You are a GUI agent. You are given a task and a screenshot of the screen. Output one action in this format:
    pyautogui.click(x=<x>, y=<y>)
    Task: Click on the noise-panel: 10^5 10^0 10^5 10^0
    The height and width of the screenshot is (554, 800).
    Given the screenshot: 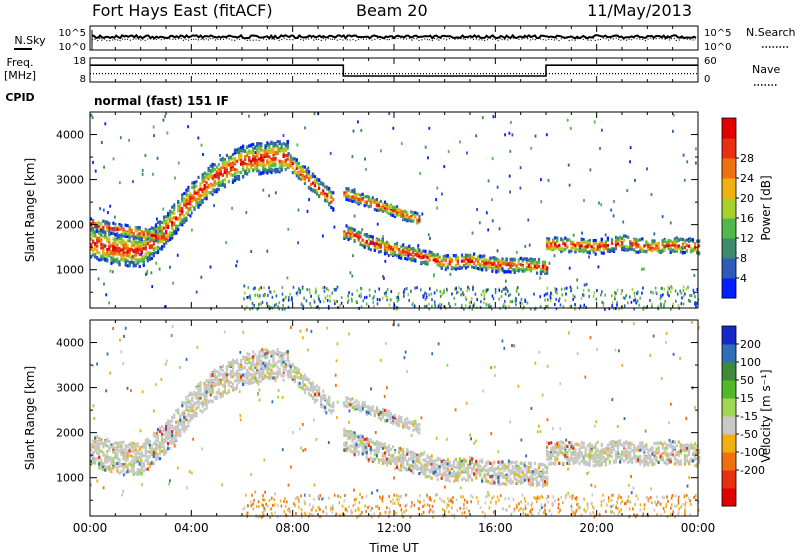 What is the action you would take?
    pyautogui.click(x=395, y=39)
    